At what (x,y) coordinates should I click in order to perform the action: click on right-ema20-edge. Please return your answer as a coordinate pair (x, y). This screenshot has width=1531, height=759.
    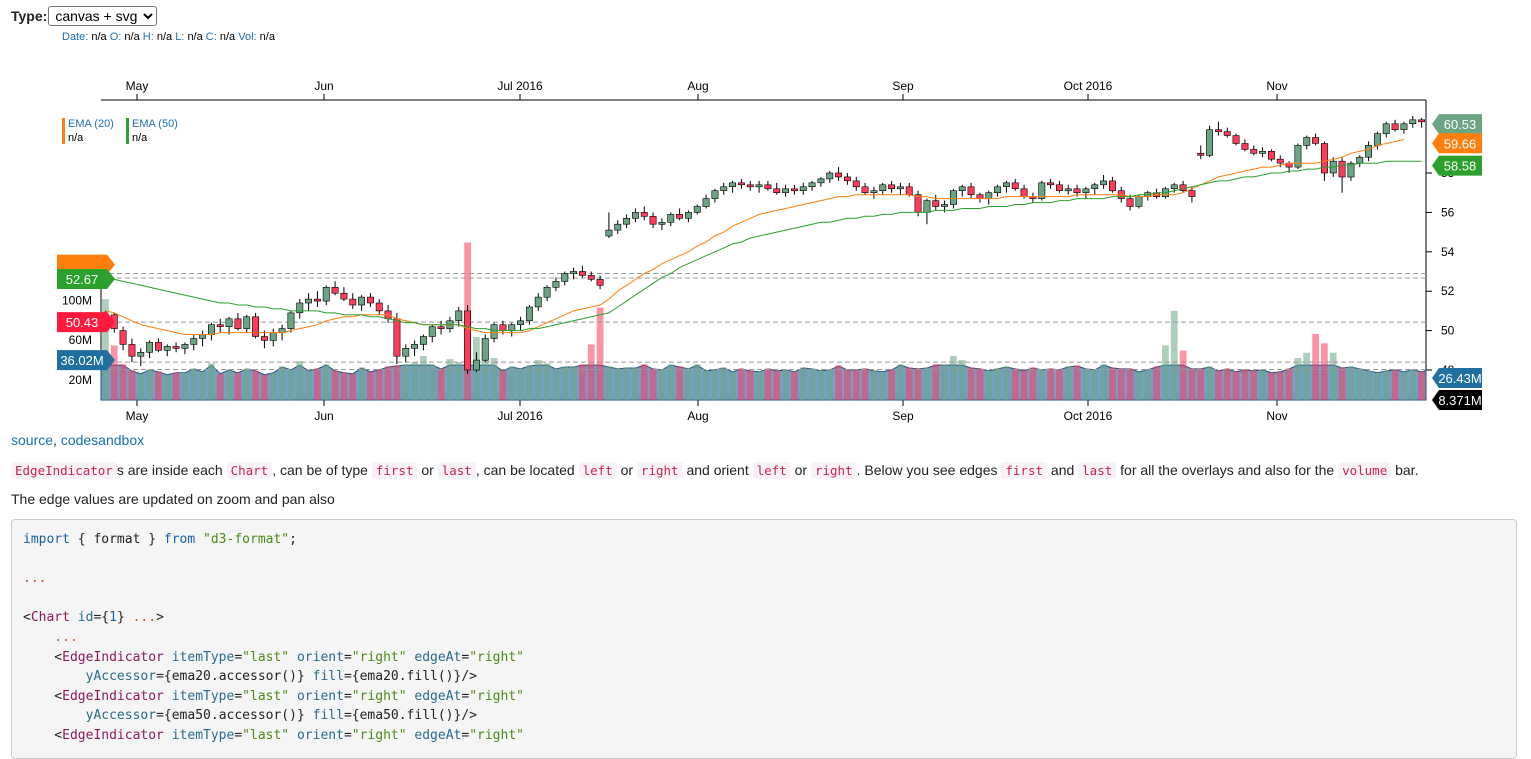
    Looking at the image, I should click on (1457, 143).